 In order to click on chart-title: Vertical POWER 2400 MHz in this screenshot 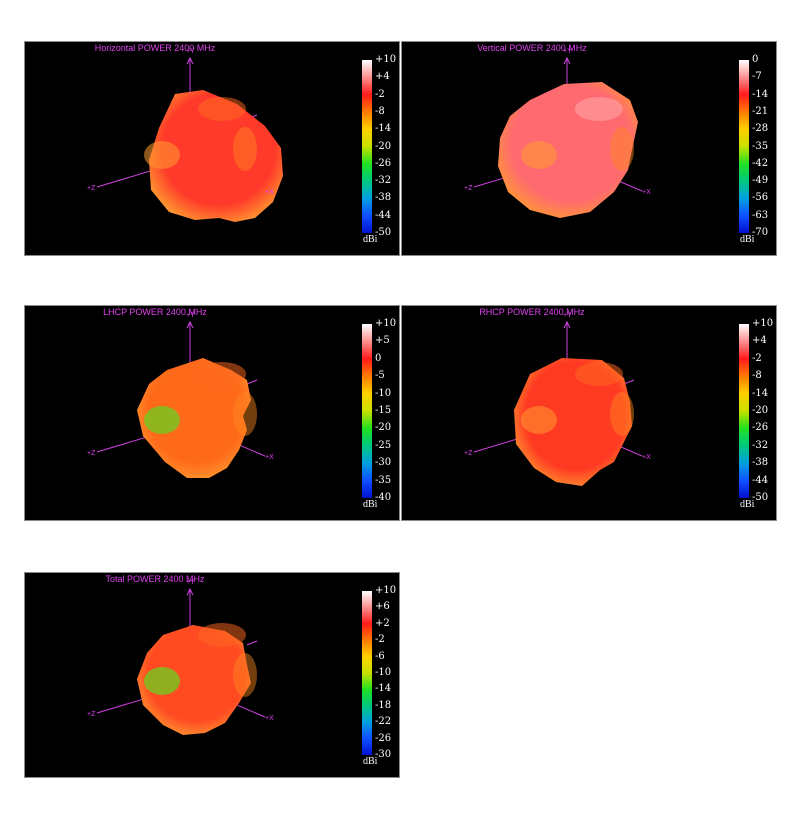, I will do `click(532, 48)`.